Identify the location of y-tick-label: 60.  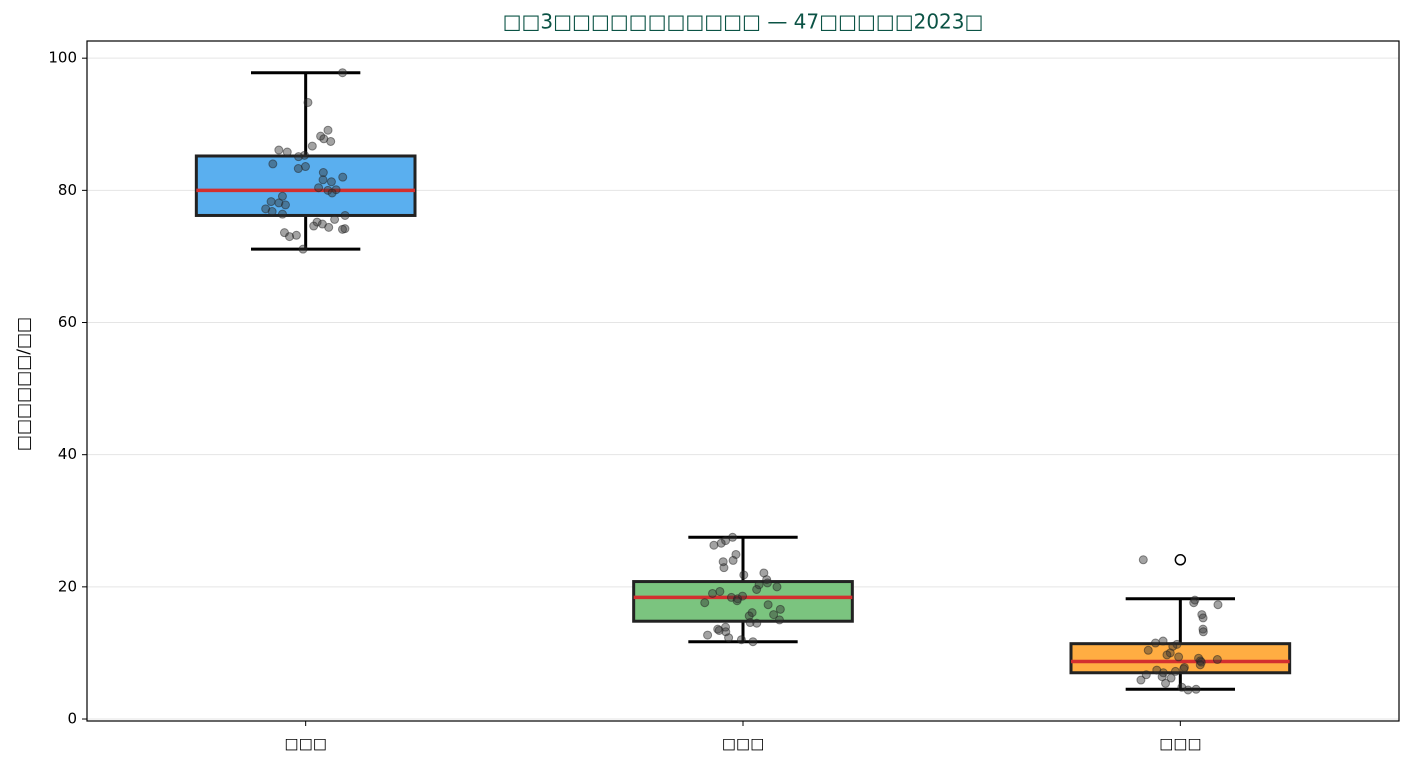
(67, 322).